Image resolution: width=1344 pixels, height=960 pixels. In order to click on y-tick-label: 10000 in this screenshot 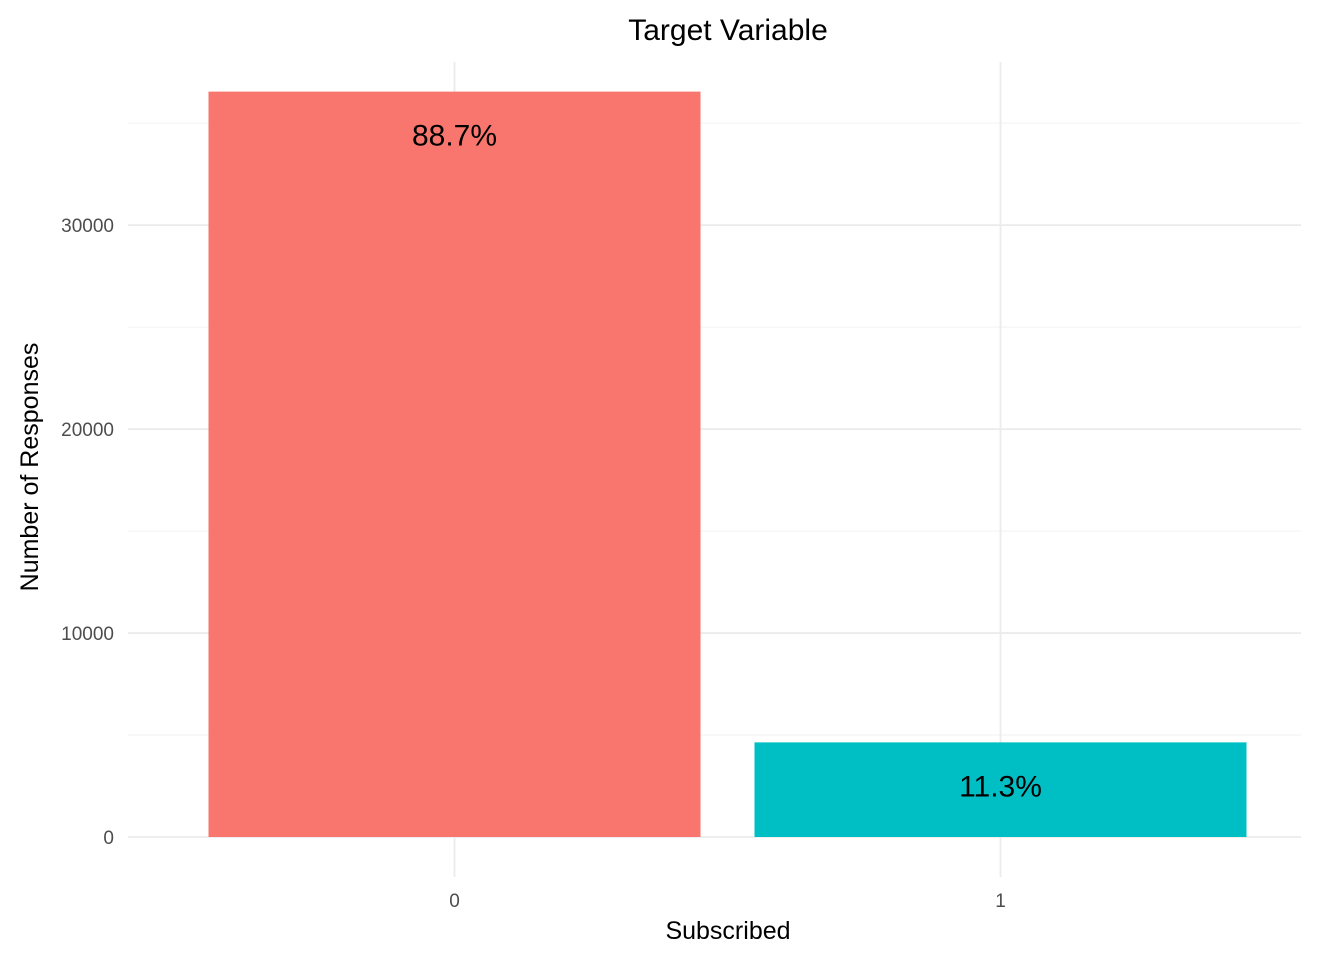, I will do `click(87, 634)`.